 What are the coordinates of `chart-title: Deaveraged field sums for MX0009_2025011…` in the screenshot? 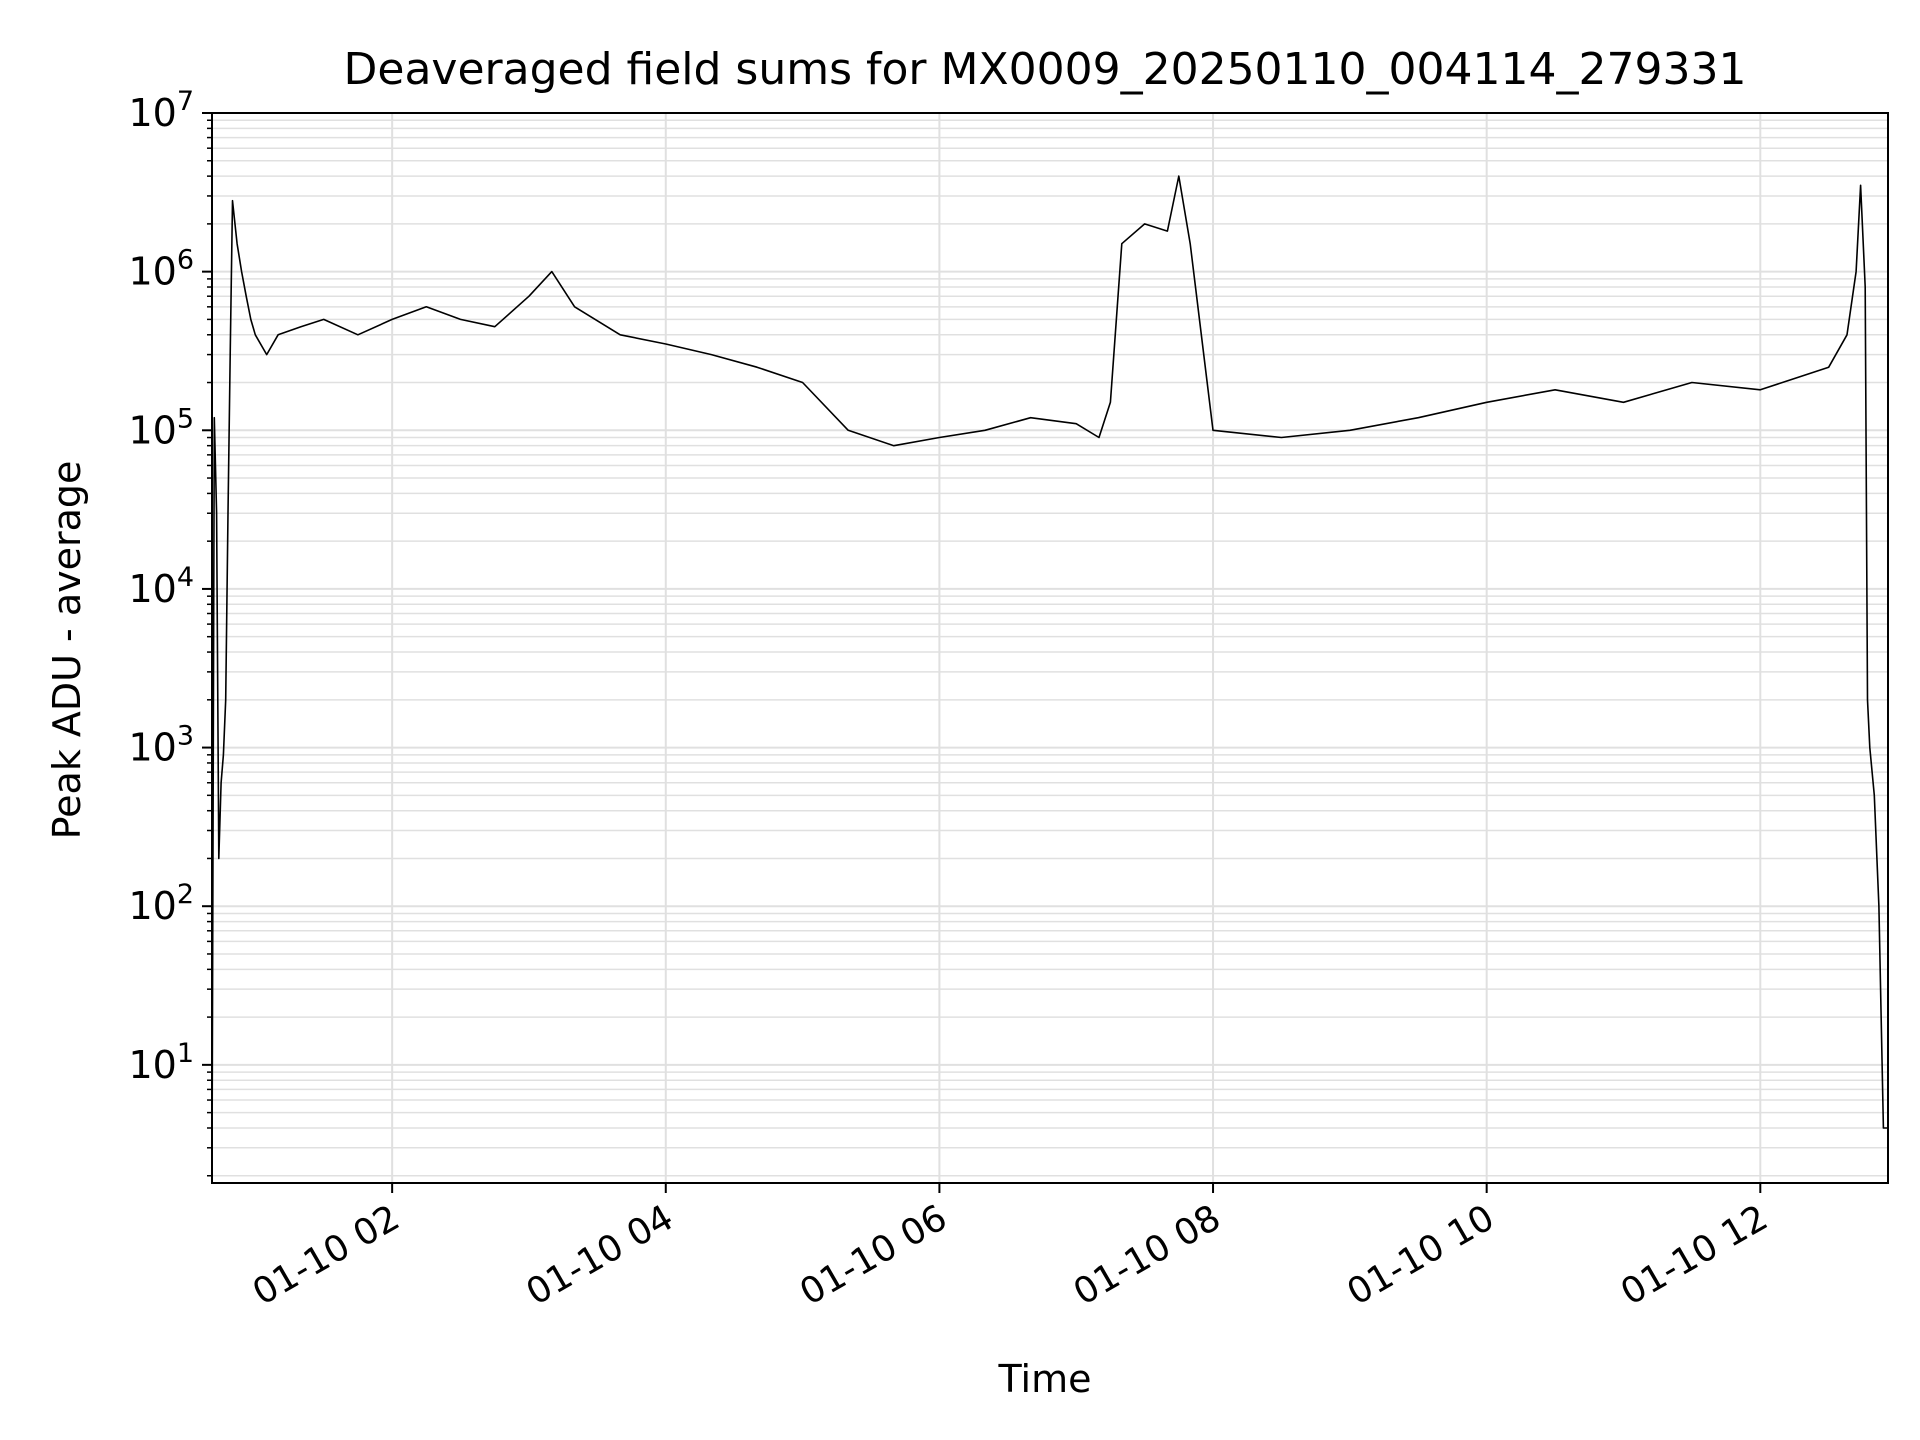 It's located at (1045, 69).